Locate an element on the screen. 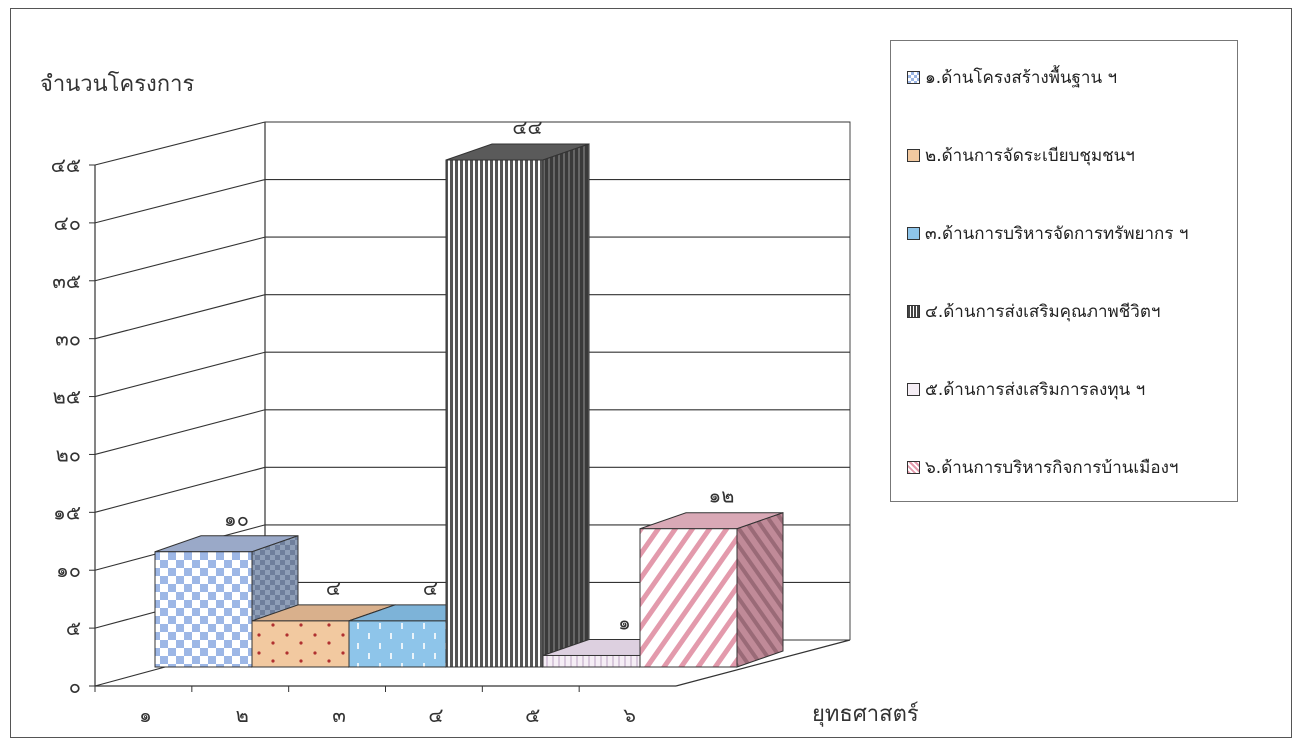 The width and height of the screenshot is (1300, 747). y-tick-label: ๓๕ is located at coordinates (66, 281).